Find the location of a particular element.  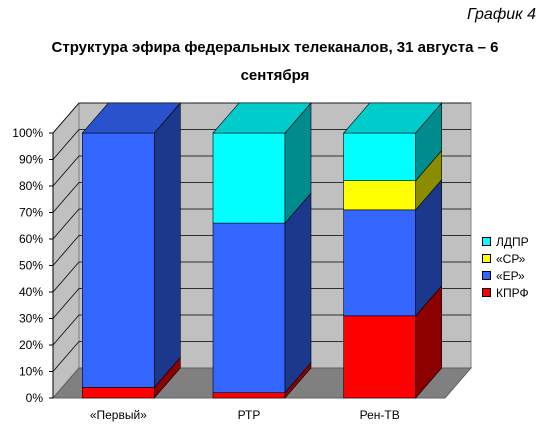

legend-label: «СР» is located at coordinates (511, 258).